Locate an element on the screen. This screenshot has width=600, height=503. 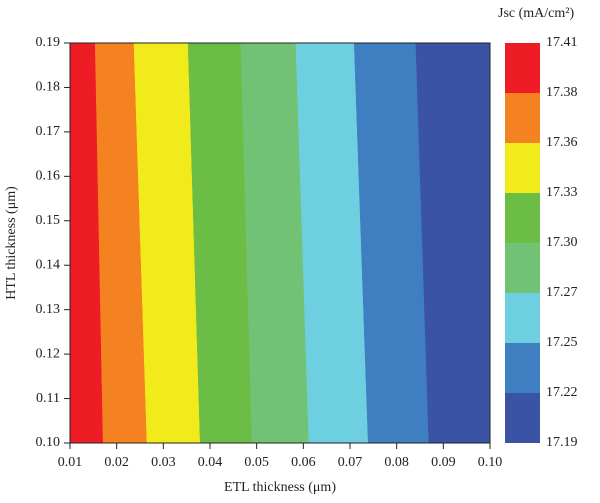
colorbar-label: 17.30 is located at coordinates (562, 242).